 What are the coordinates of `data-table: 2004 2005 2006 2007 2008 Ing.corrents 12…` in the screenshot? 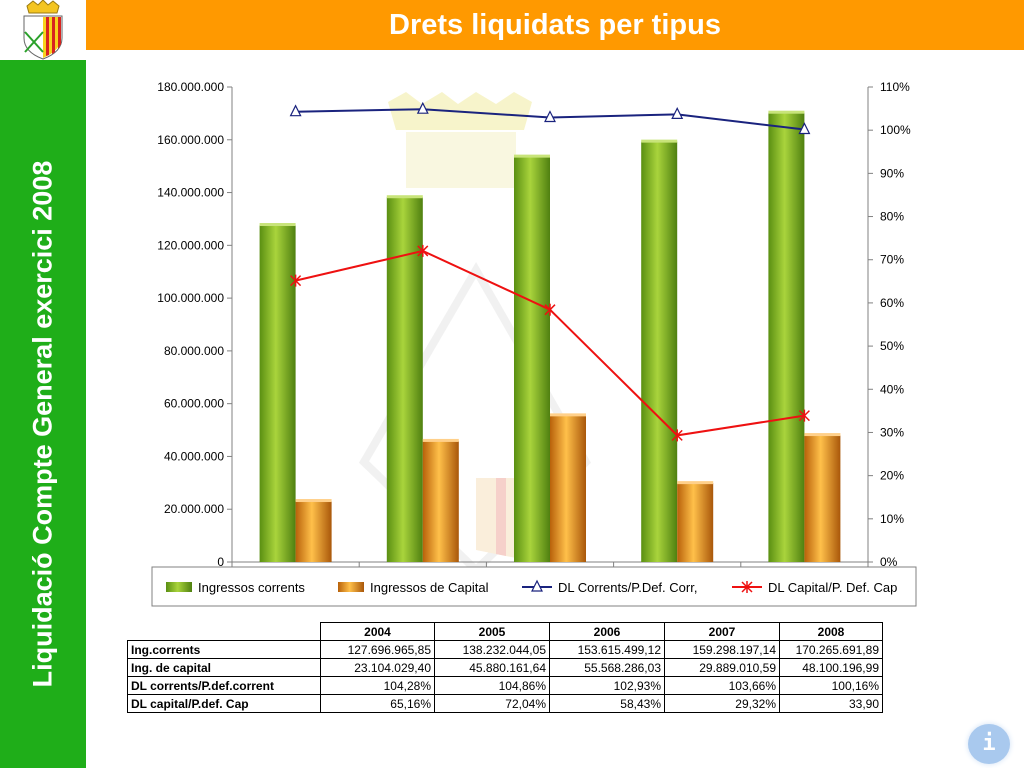 It's located at (505, 667).